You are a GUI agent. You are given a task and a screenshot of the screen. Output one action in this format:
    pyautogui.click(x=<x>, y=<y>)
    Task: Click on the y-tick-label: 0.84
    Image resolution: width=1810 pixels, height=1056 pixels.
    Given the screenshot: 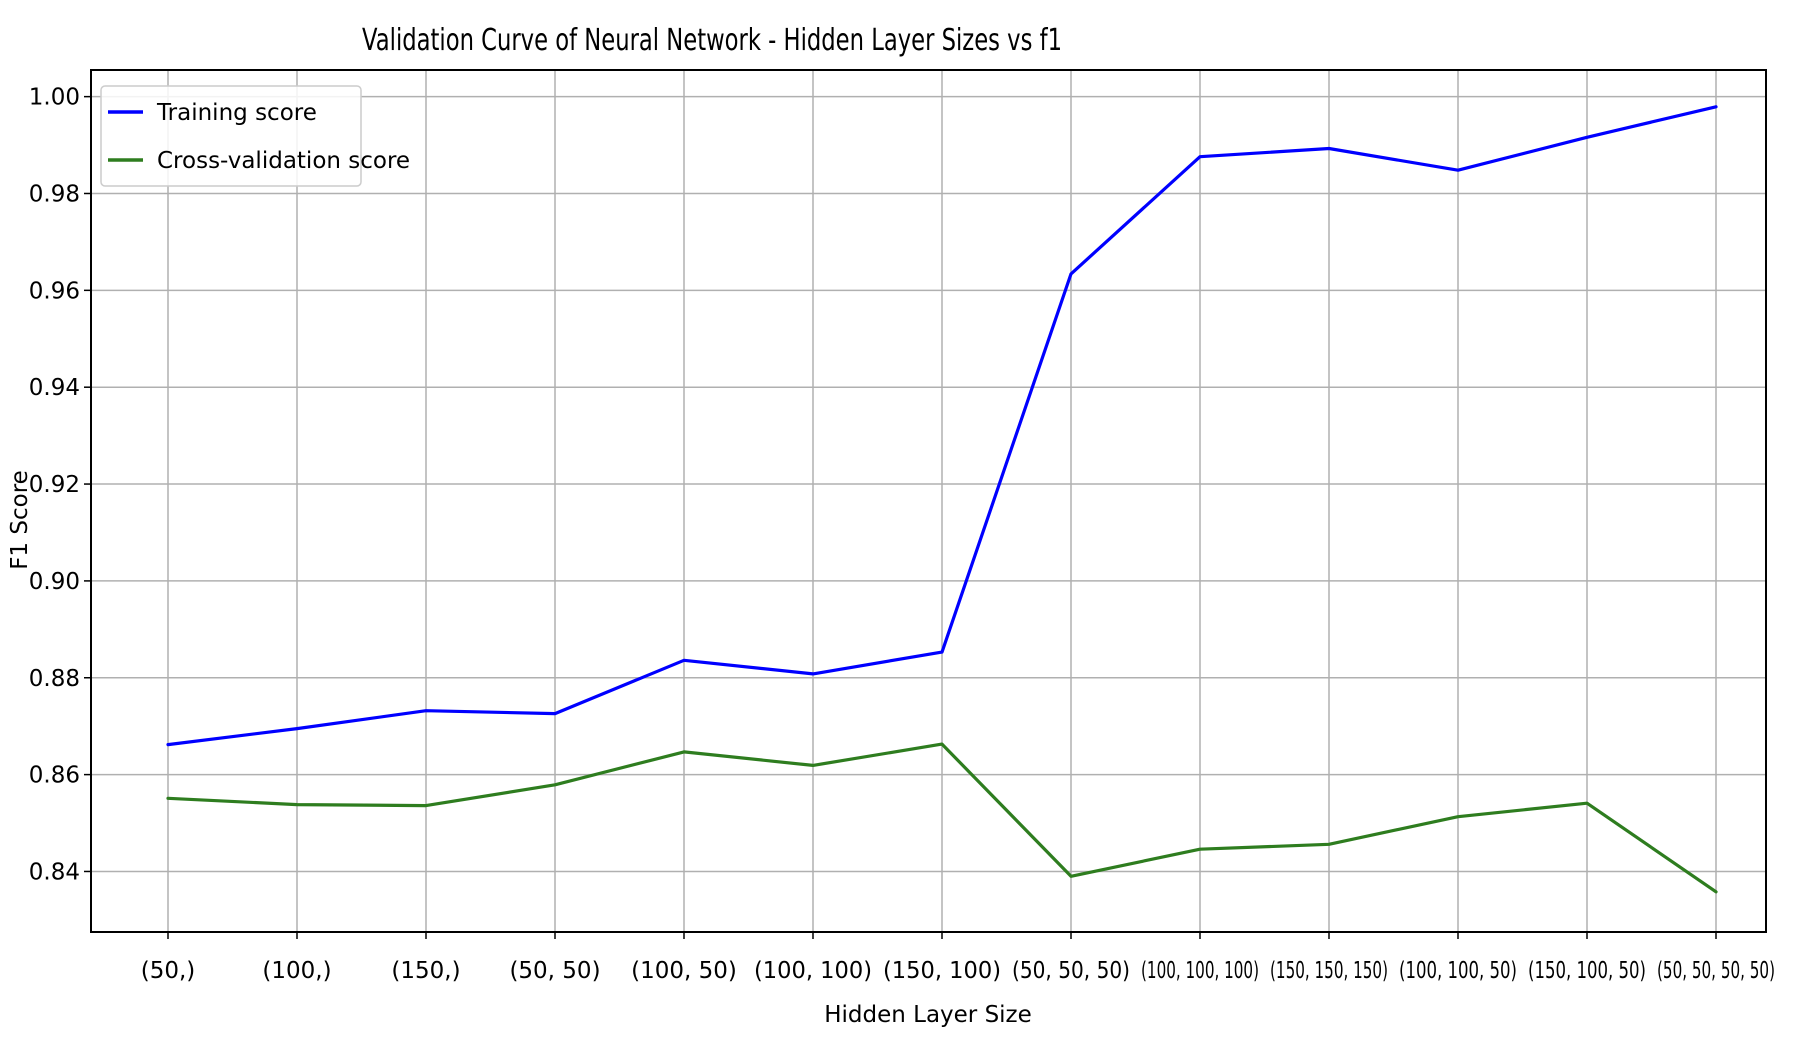 What is the action you would take?
    pyautogui.click(x=54, y=872)
    